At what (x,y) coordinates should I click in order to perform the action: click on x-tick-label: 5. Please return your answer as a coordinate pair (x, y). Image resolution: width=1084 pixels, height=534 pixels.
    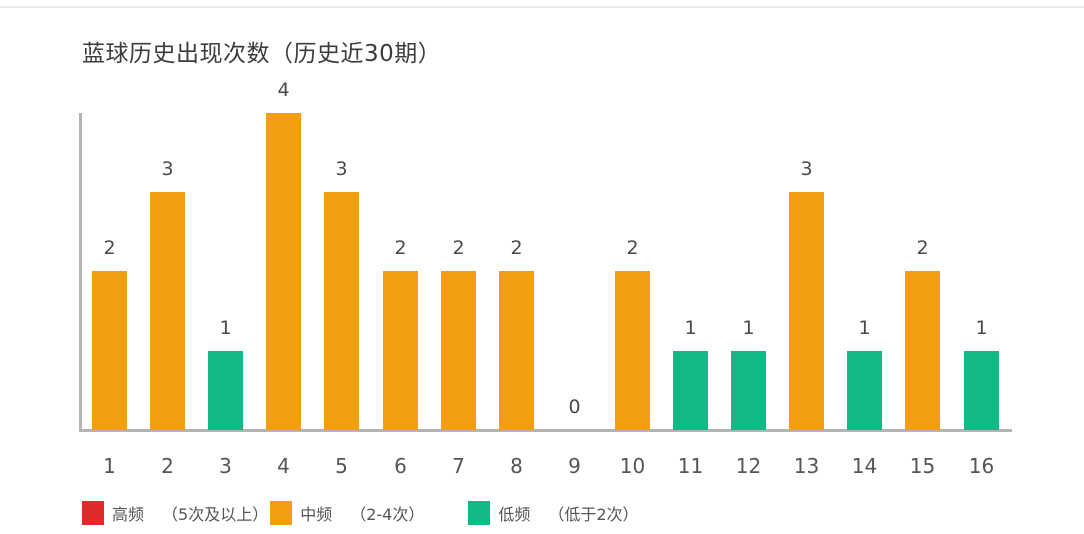
    Looking at the image, I should click on (341, 466).